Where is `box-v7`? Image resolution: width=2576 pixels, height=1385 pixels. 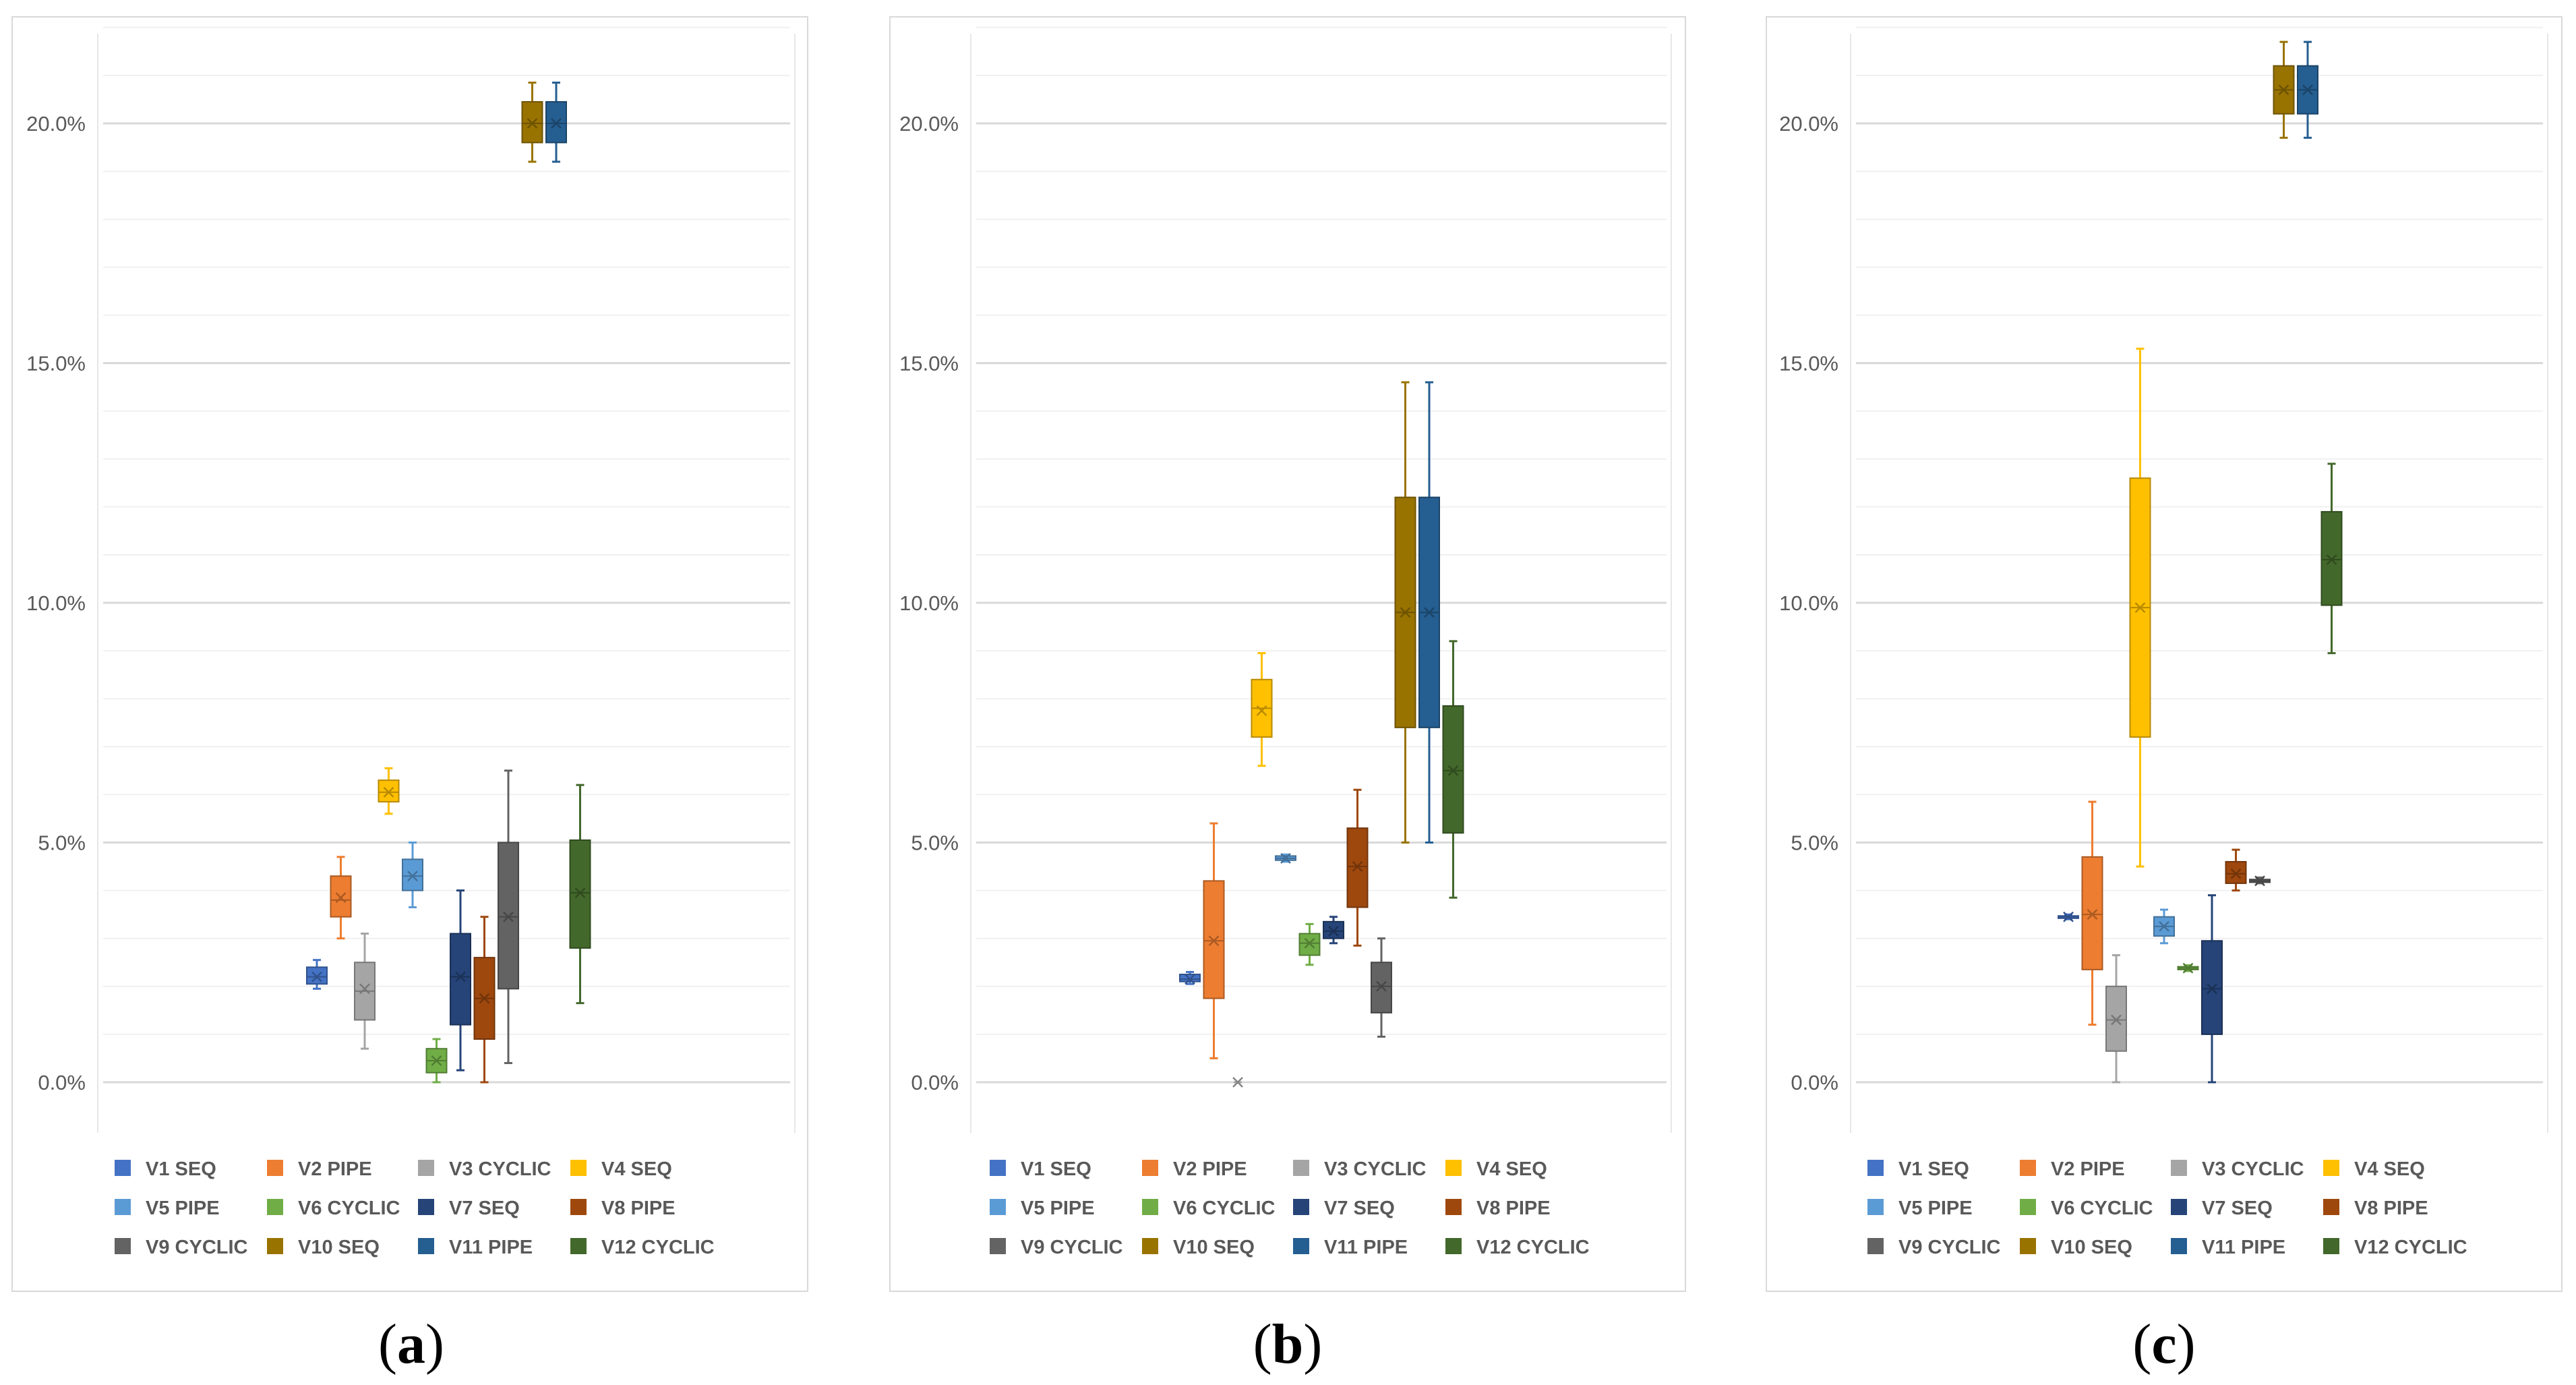
box-v7 is located at coordinates (2212, 989).